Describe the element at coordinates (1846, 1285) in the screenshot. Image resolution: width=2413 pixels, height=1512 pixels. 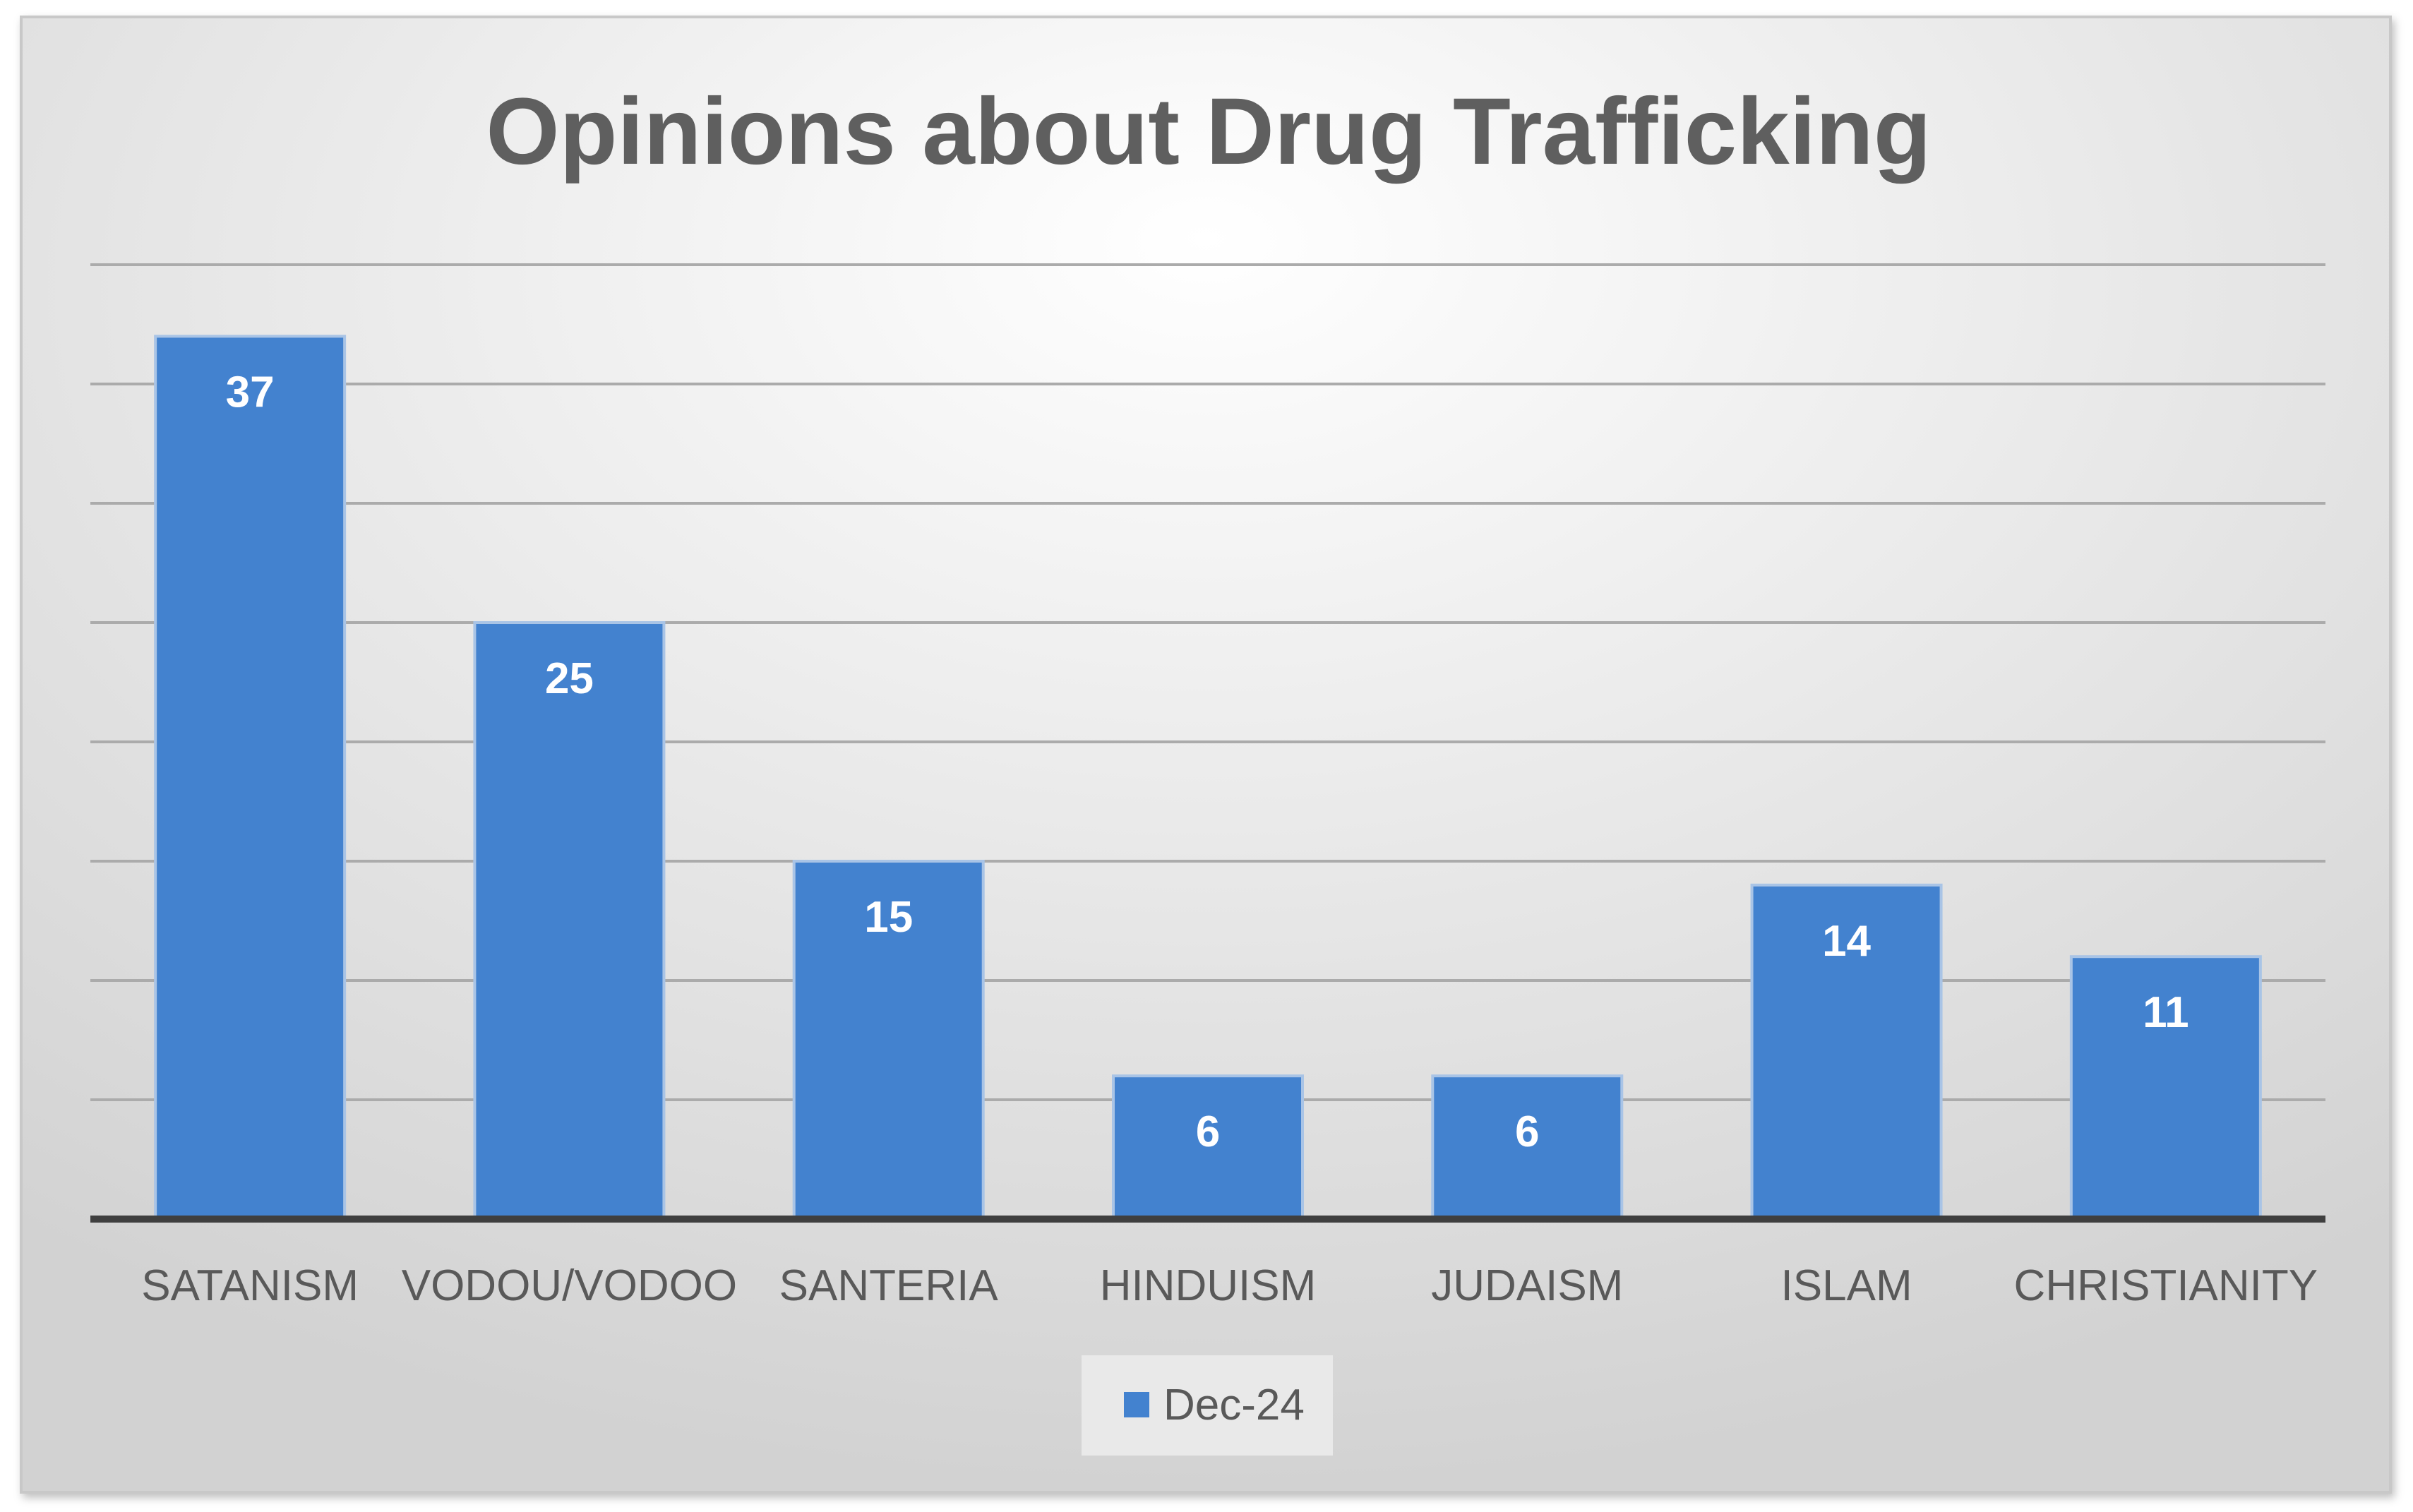
I see `category-label: ISLAM` at that location.